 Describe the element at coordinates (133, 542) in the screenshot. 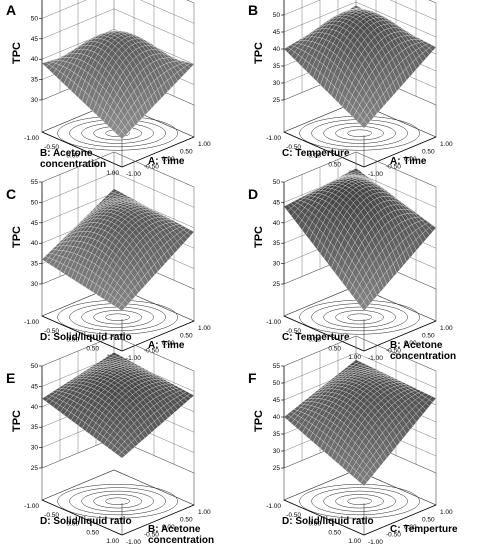

I see `x-tick-label: -1.00` at that location.